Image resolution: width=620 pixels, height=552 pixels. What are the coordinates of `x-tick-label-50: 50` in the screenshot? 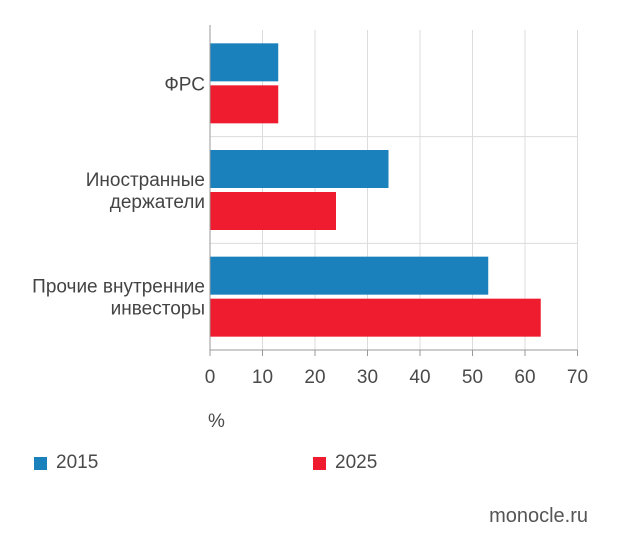 It's located at (472, 377).